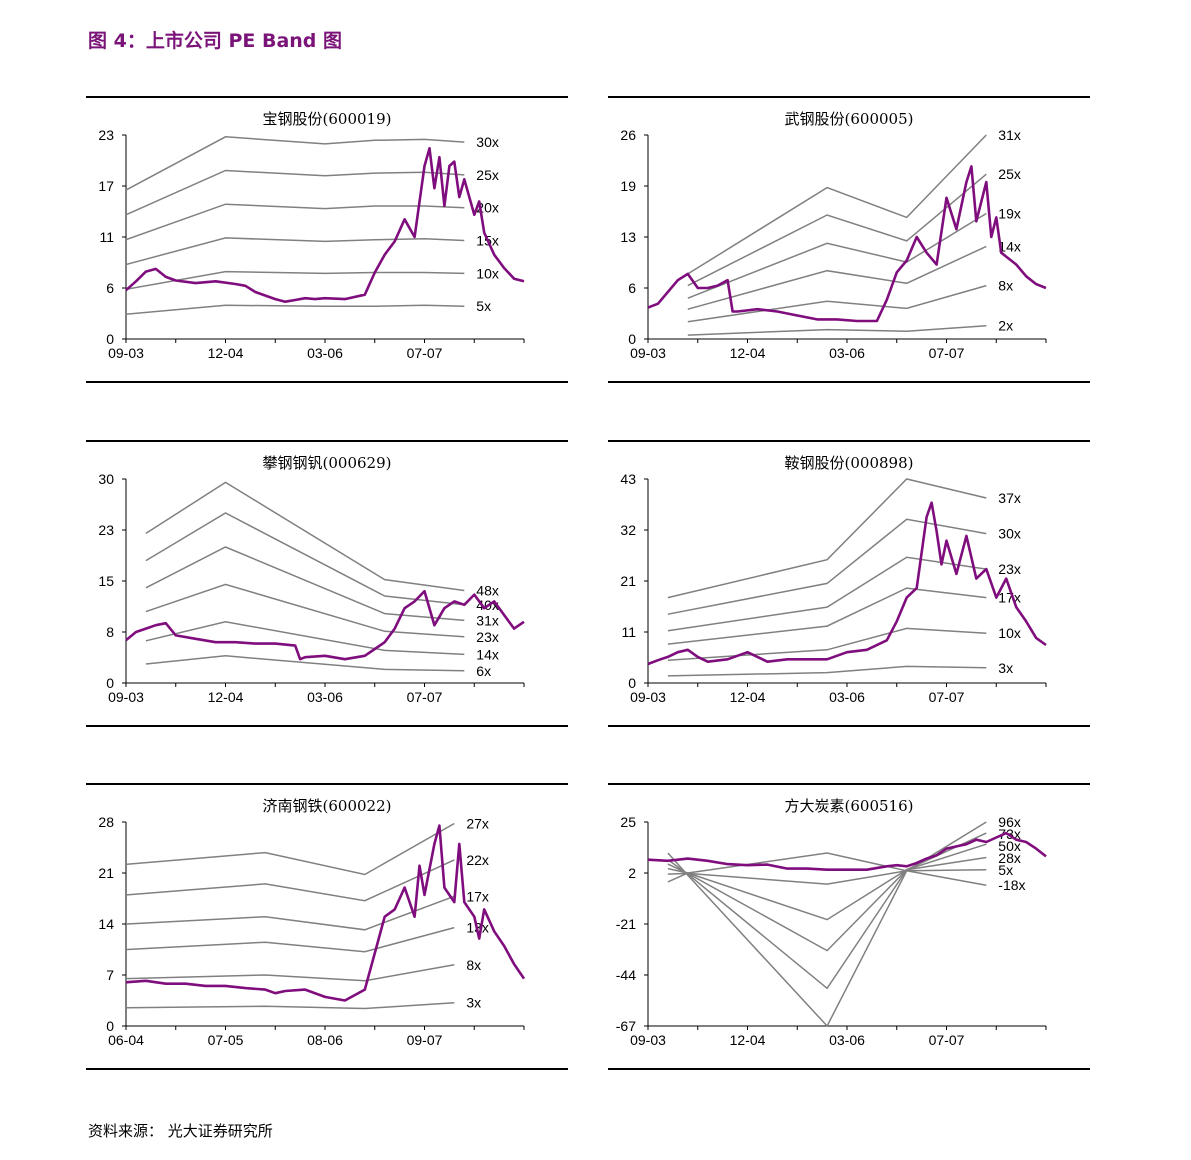 The height and width of the screenshot is (1160, 1191). Describe the element at coordinates (487, 273) in the screenshot. I see `band-label: 10x` at that location.